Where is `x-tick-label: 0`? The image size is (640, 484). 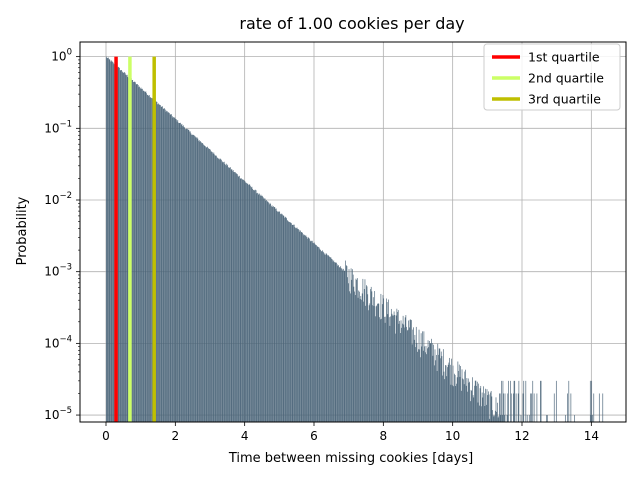 x-tick-label: 0 is located at coordinates (106, 436).